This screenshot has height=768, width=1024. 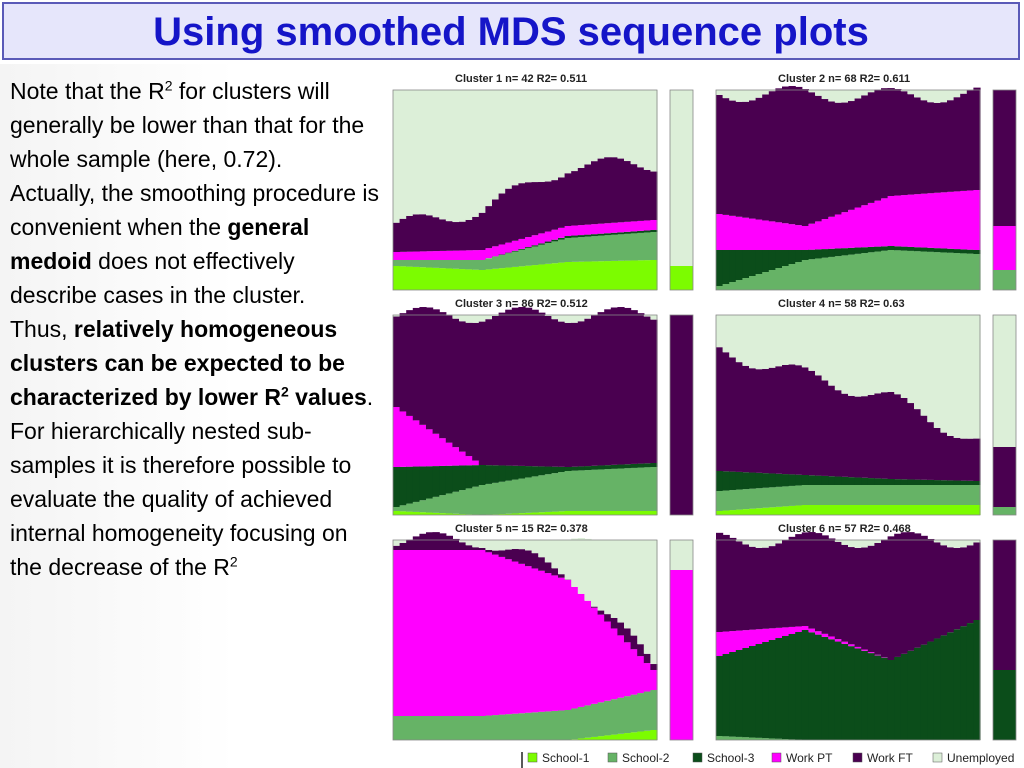 I want to click on side-bar-frame, so click(x=681, y=190).